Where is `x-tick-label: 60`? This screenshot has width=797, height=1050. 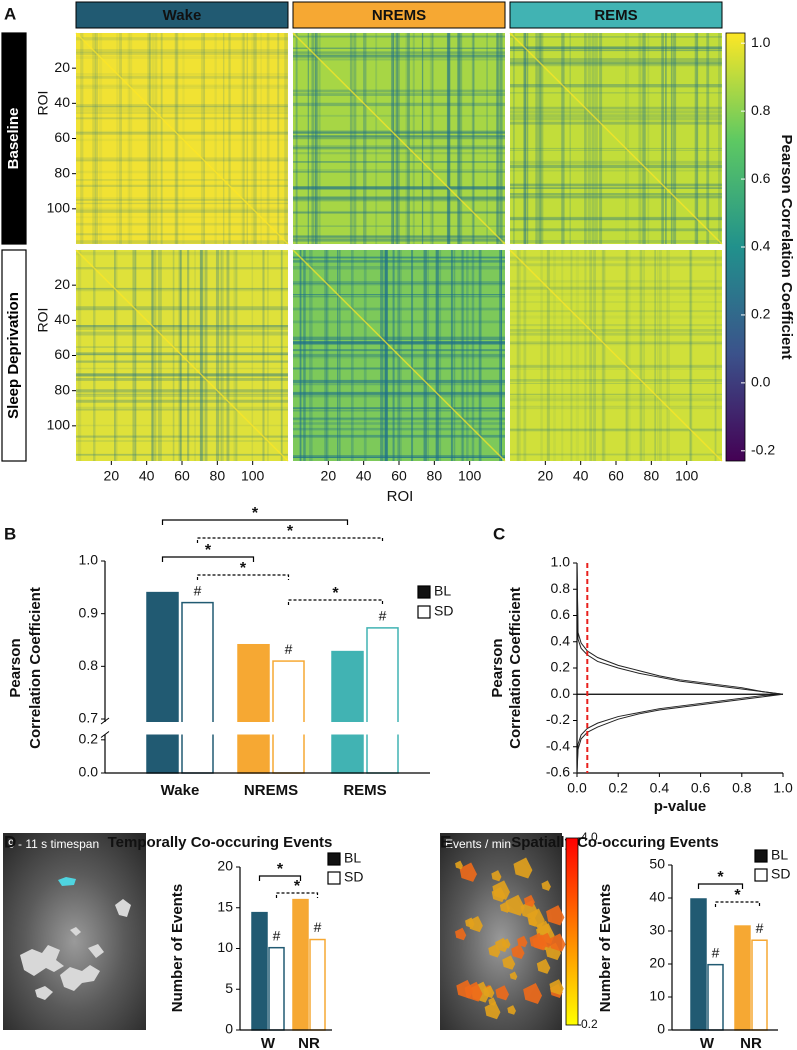 x-tick-label: 60 is located at coordinates (399, 476).